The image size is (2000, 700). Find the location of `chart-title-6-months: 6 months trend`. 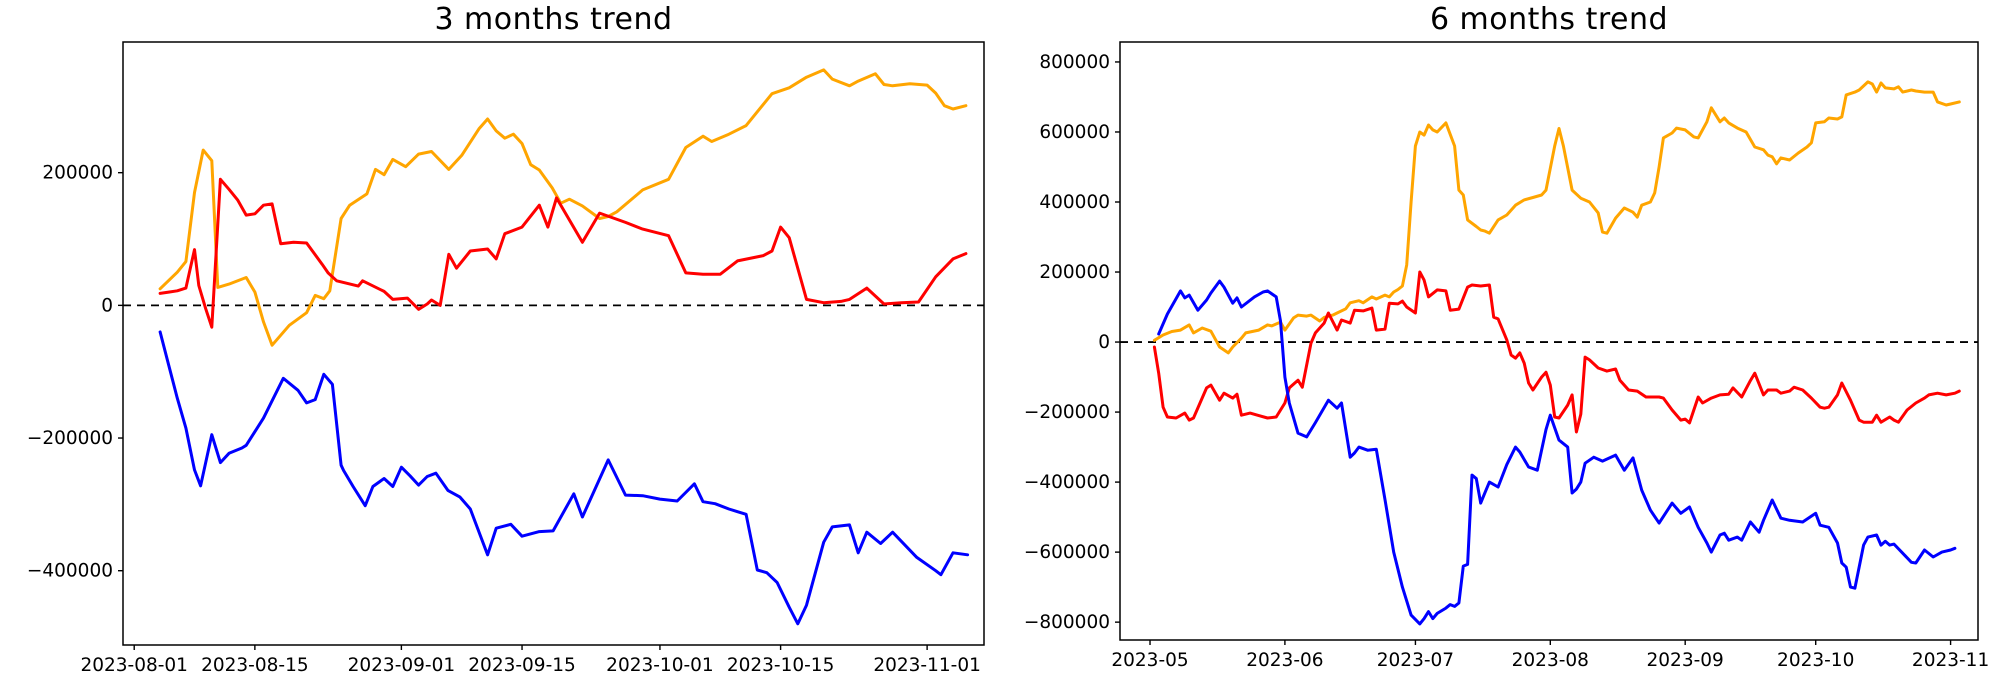

chart-title-6-months: 6 months trend is located at coordinates (1549, 19).